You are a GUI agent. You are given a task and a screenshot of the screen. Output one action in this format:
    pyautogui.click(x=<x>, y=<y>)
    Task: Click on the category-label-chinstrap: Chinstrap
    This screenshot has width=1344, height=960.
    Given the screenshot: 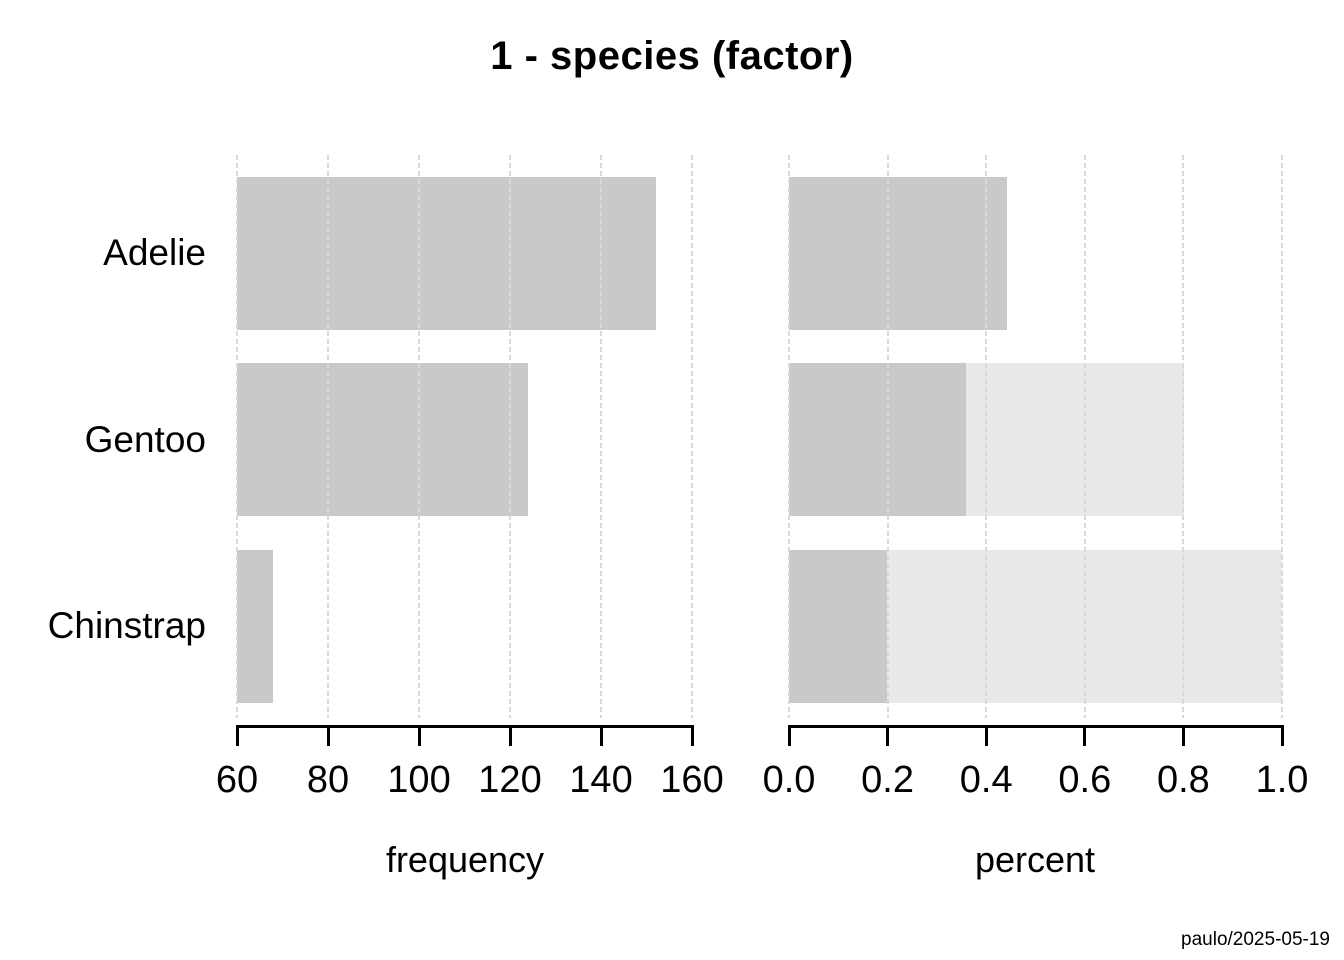 What is the action you would take?
    pyautogui.click(x=126, y=625)
    